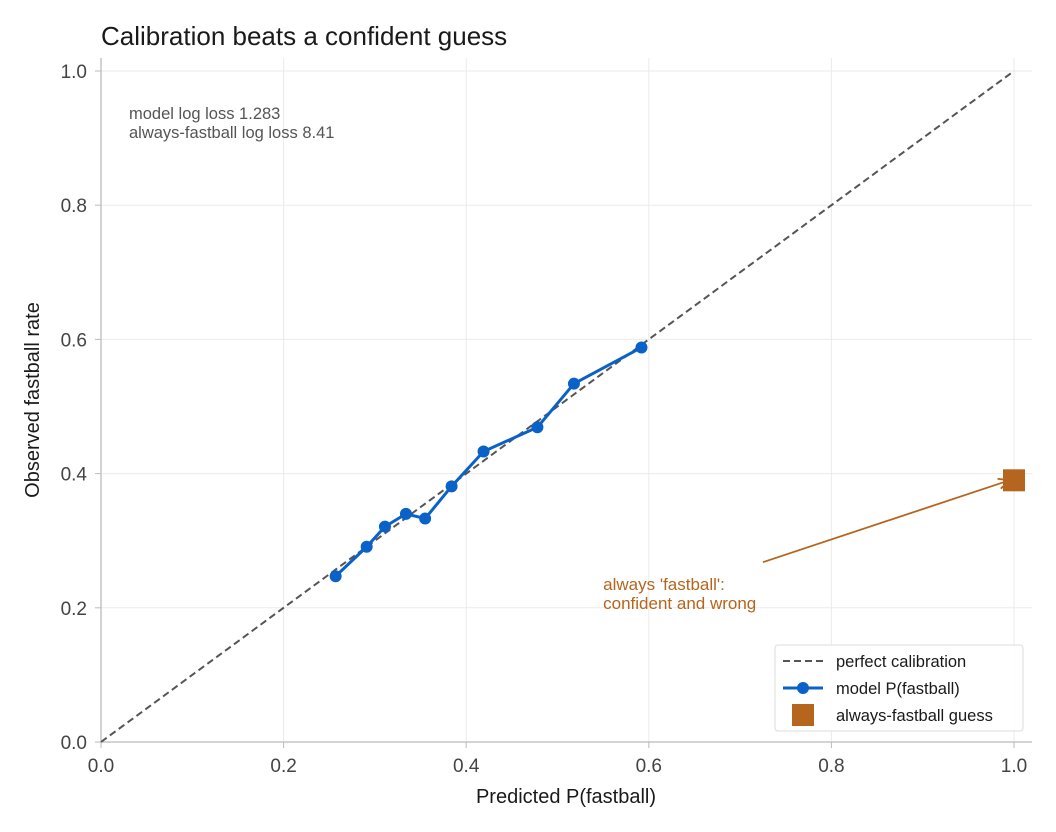  I want to click on legend-label: perfect calibration, so click(901, 662).